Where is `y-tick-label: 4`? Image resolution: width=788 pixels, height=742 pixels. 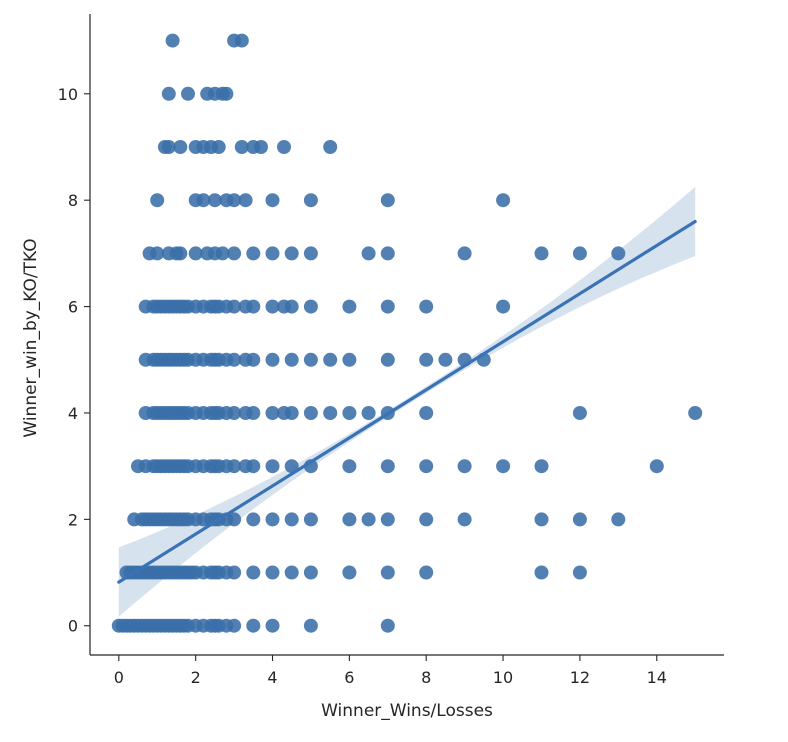
y-tick-label: 4 is located at coordinates (73, 413).